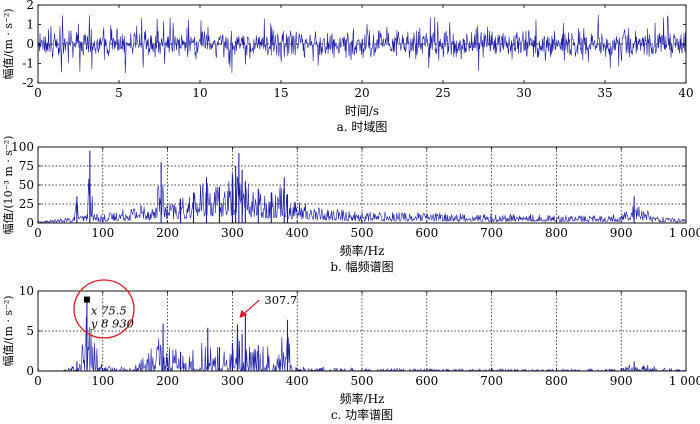 This screenshot has height=424, width=700. Describe the element at coordinates (26, 166) in the screenshot. I see `y-tick-label: 75` at that location.